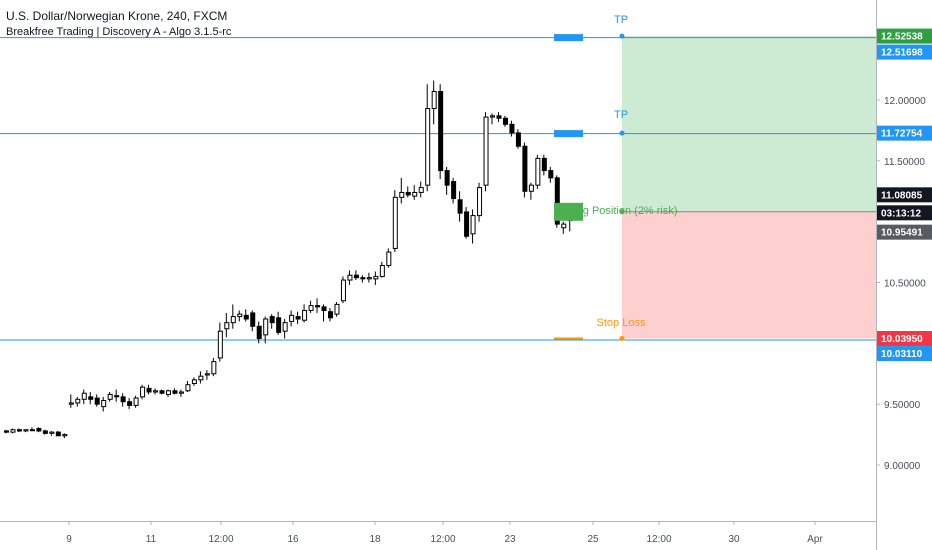 Image resolution: width=932 pixels, height=550 pixels. Describe the element at coordinates (749, 275) in the screenshot. I see `loss-zone` at that location.